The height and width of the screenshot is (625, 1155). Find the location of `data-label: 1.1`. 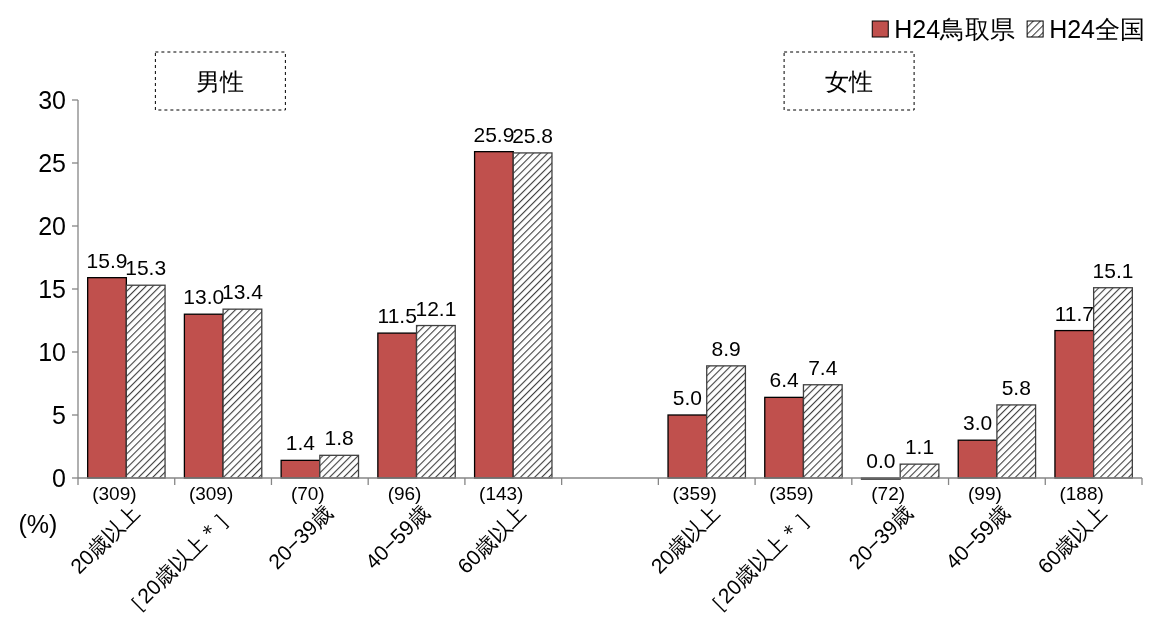

data-label: 1.1 is located at coordinates (919, 447).